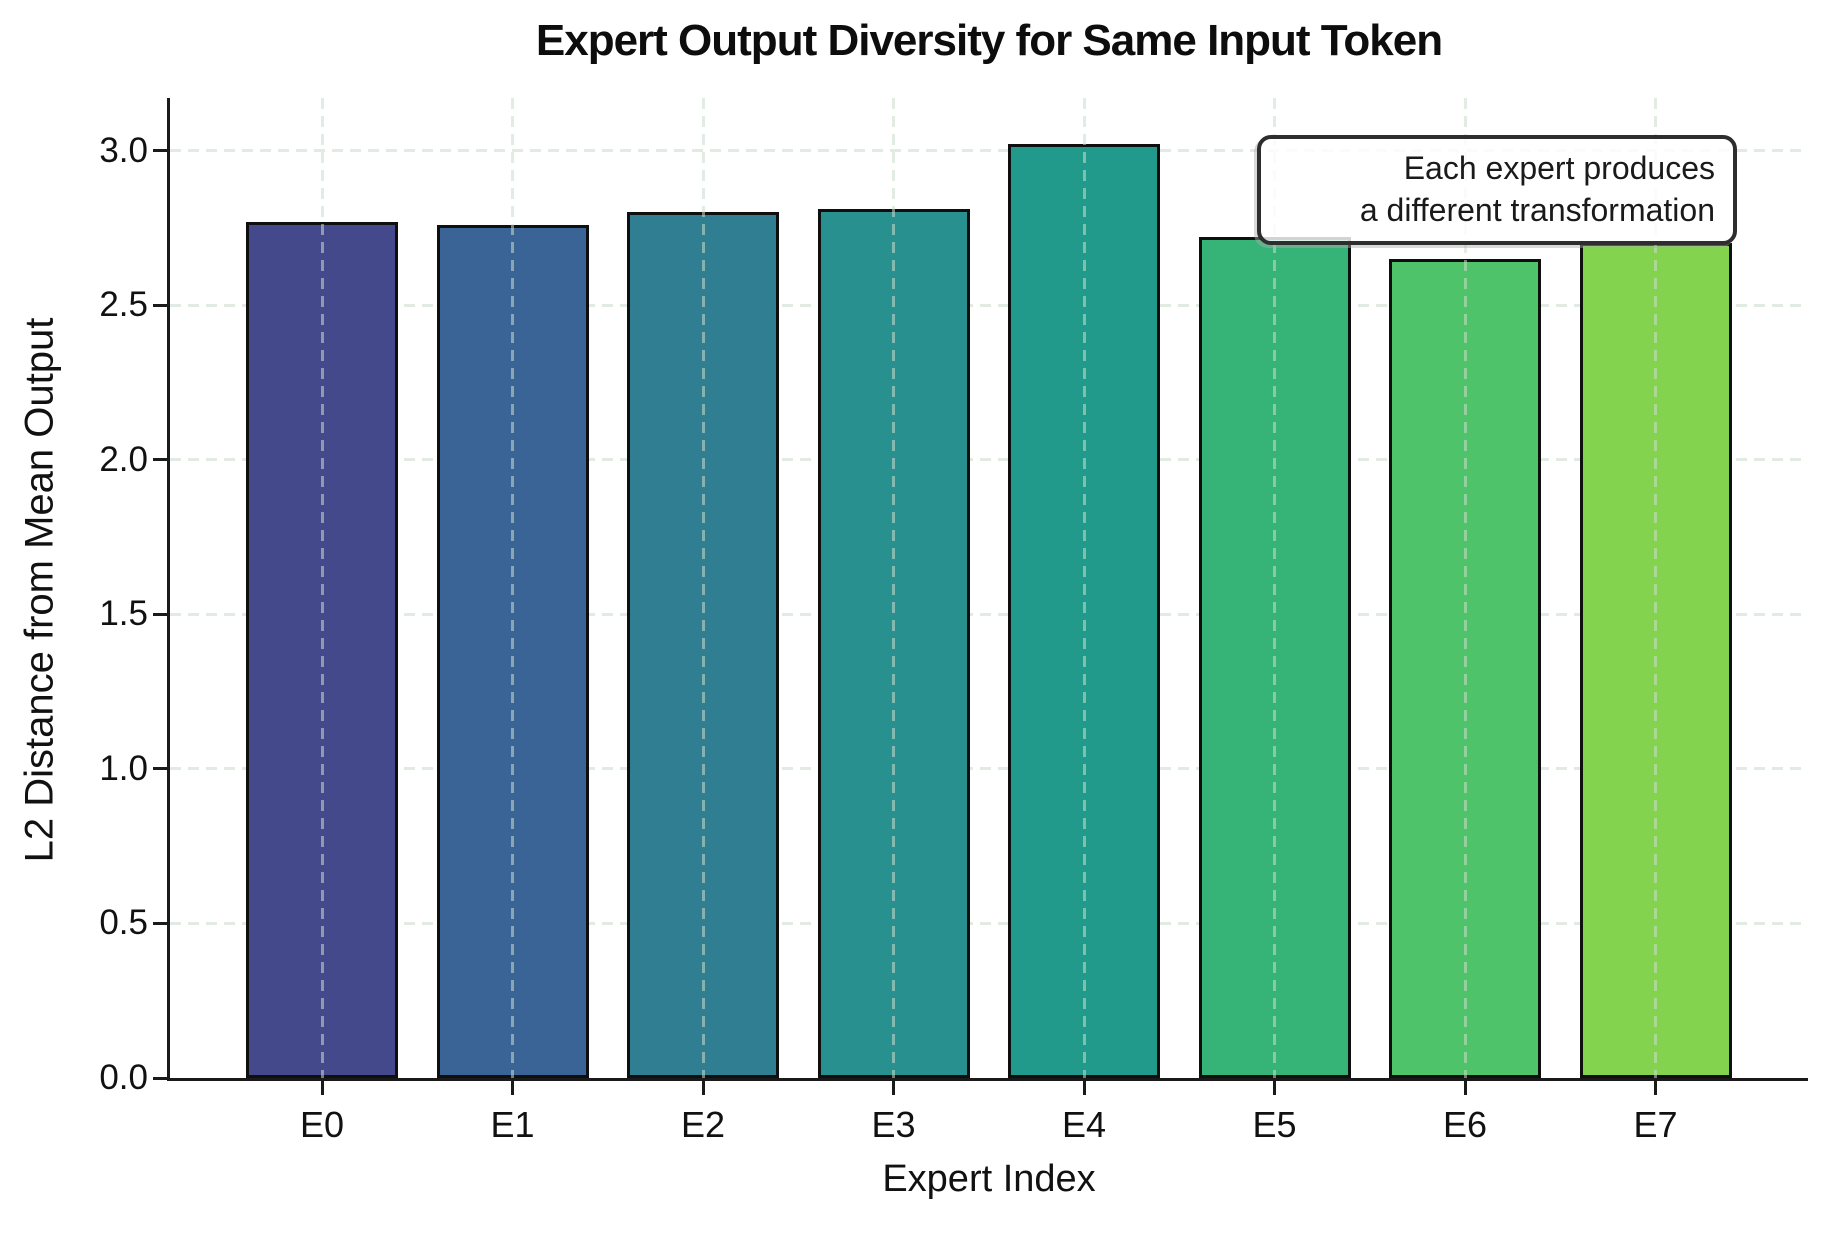  I want to click on gridline-x-E1, so click(512, 588).